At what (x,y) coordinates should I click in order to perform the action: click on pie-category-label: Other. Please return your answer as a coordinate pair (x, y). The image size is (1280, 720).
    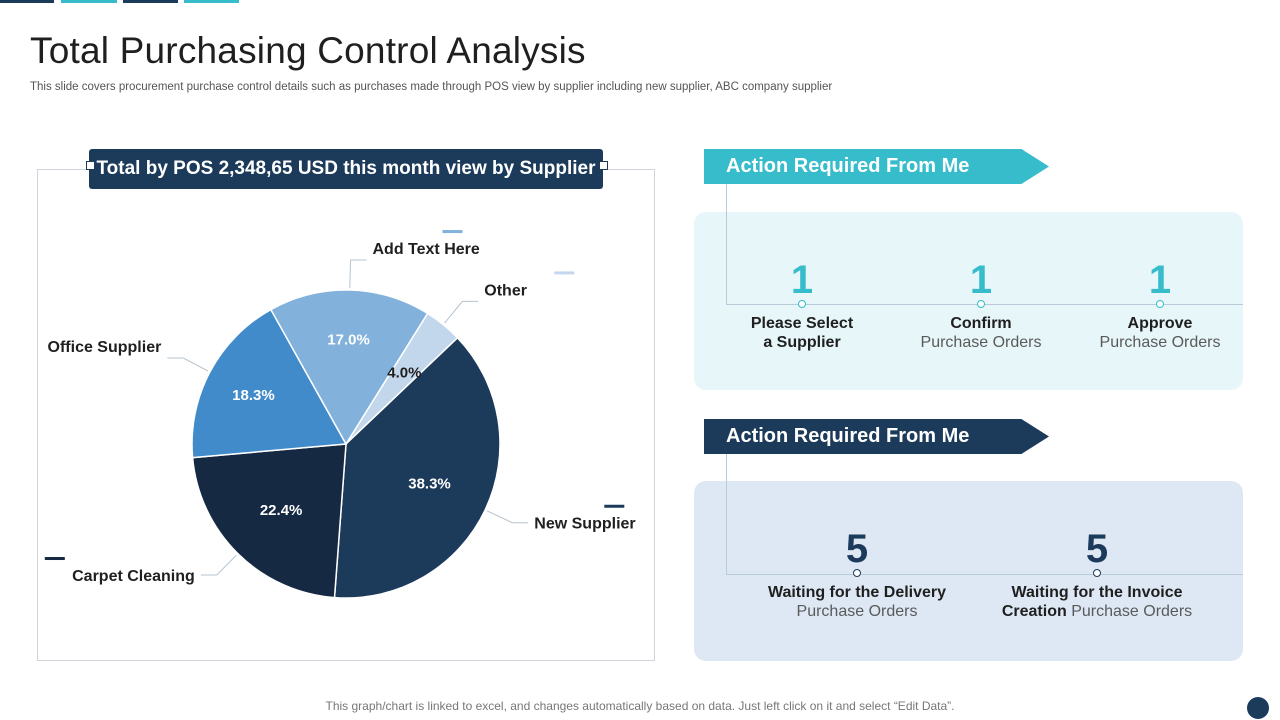
    Looking at the image, I should click on (505, 290).